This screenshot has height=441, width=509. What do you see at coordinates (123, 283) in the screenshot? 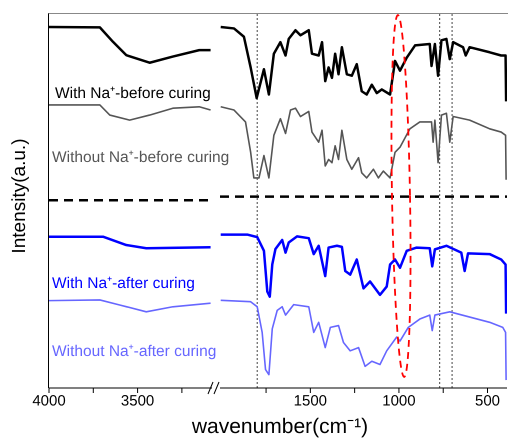
I see `series-label: With Na⁺-after curing` at bounding box center [123, 283].